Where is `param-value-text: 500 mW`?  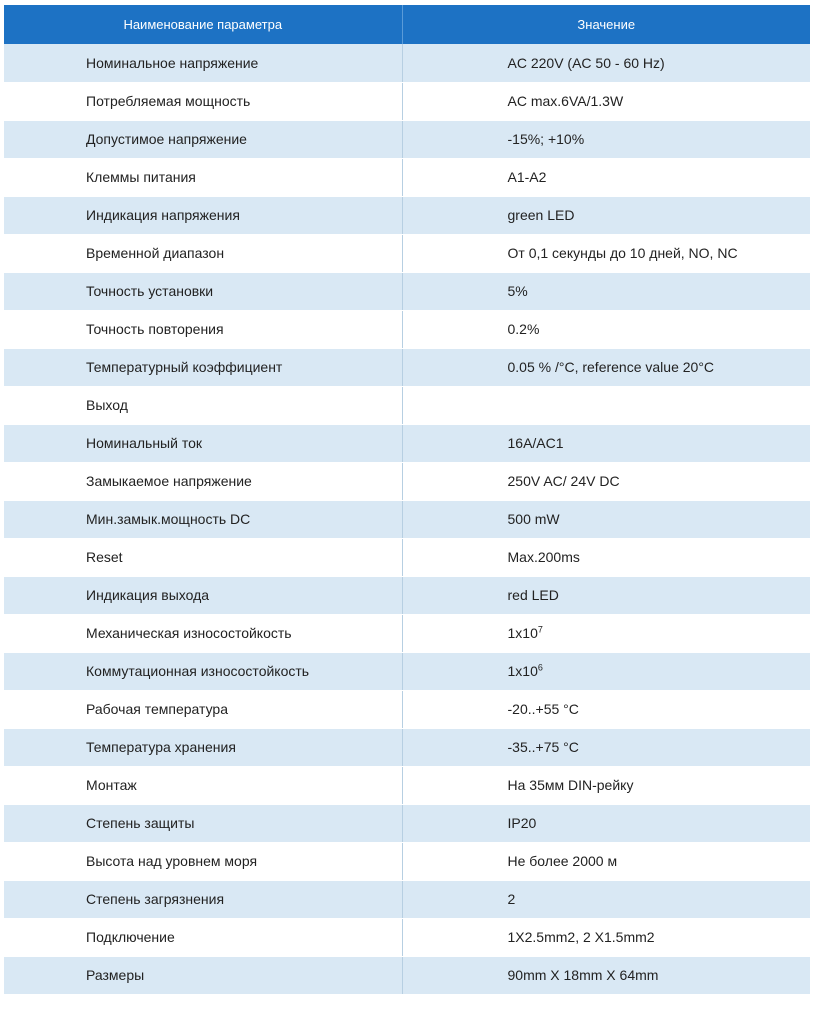
param-value-text: 500 mW is located at coordinates (533, 519).